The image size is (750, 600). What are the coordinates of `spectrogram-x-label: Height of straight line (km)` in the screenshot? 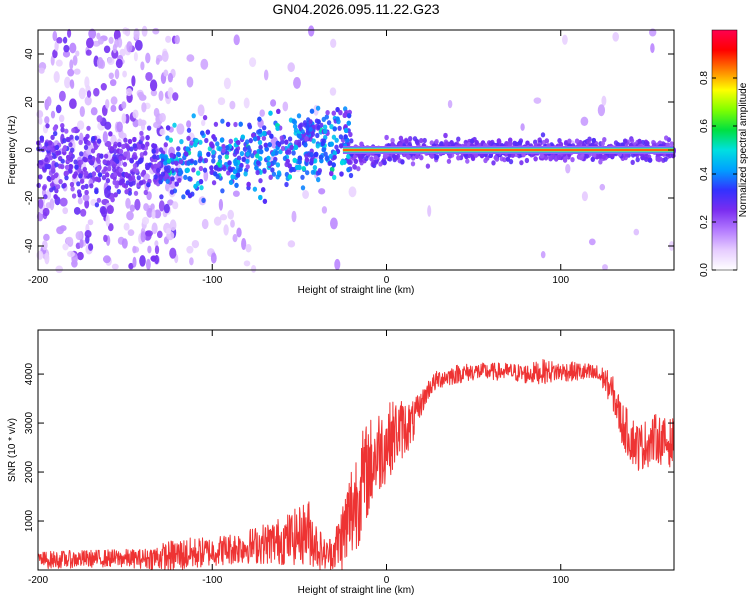 It's located at (356, 290).